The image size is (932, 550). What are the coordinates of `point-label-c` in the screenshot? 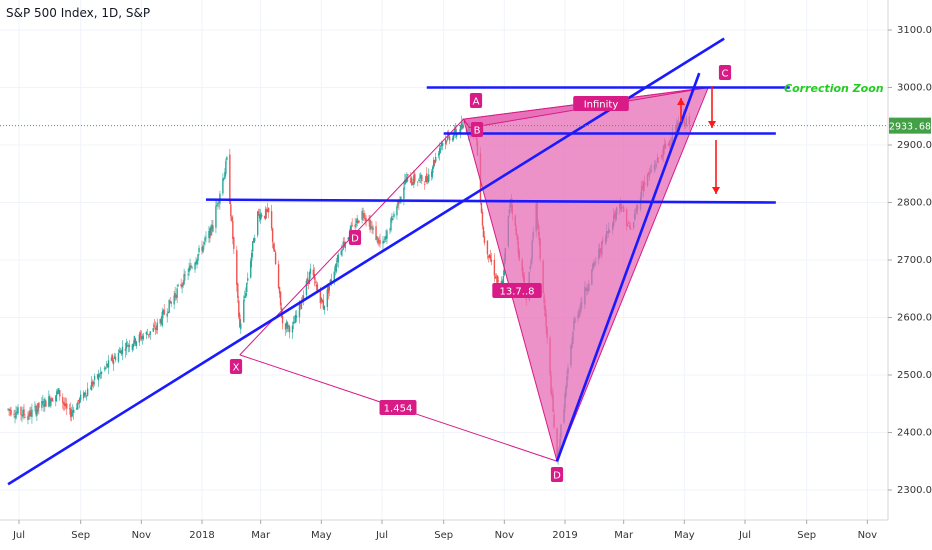 It's located at (725, 72).